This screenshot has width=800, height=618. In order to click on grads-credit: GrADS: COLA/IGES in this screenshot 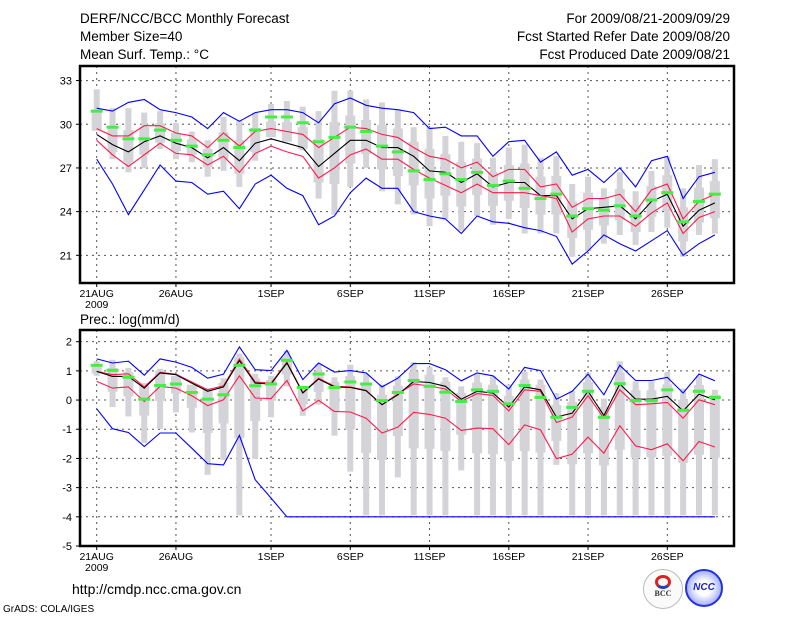, I will do `click(49, 609)`.